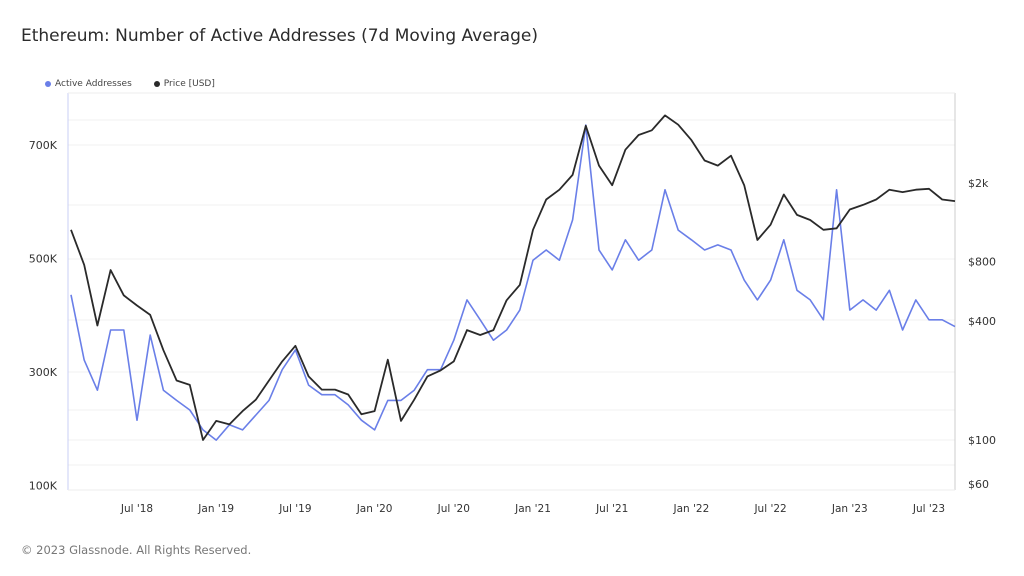 The width and height of the screenshot is (1024, 576). I want to click on y-right-tick-label: $60, so click(978, 484).